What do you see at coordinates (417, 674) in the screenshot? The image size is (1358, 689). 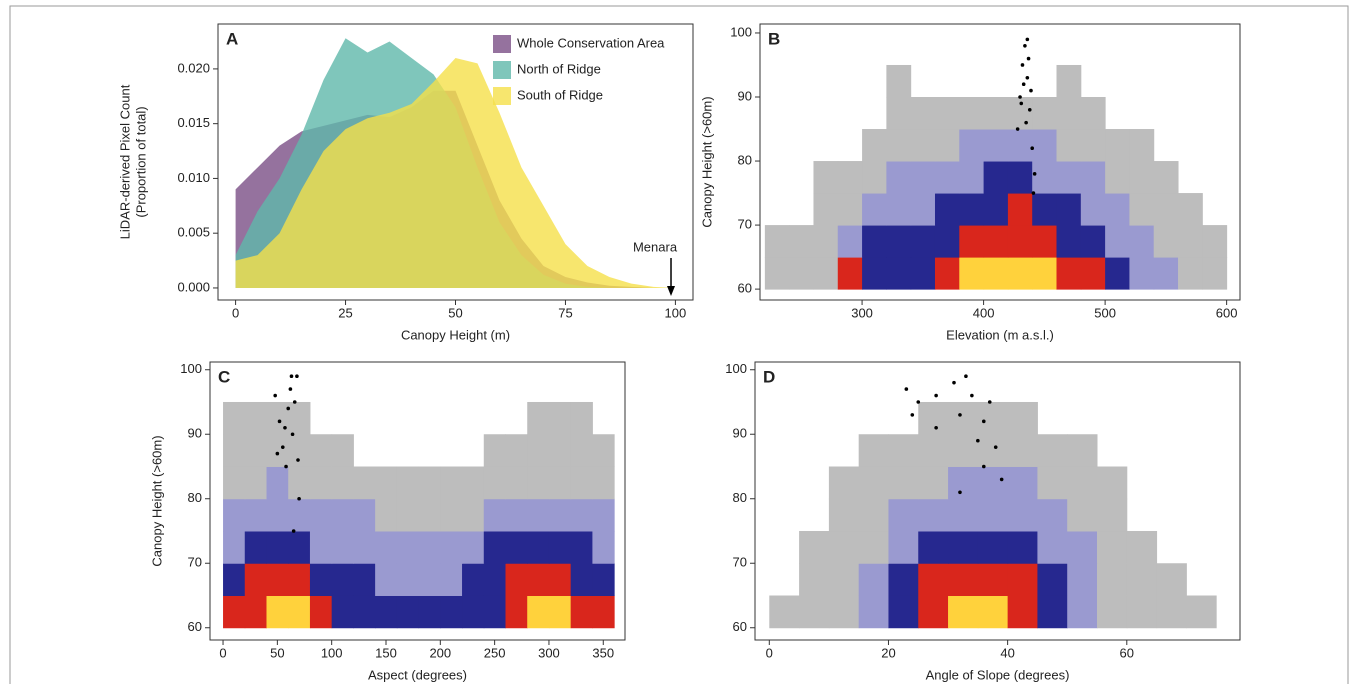 I see `x-axis-label: Aspect (degrees)` at bounding box center [417, 674].